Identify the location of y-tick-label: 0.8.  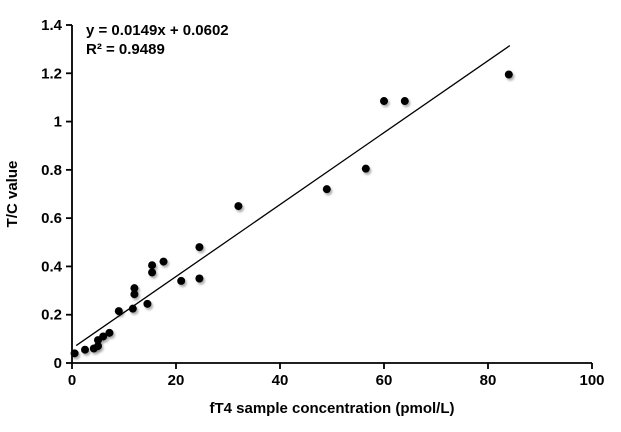
(51, 170).